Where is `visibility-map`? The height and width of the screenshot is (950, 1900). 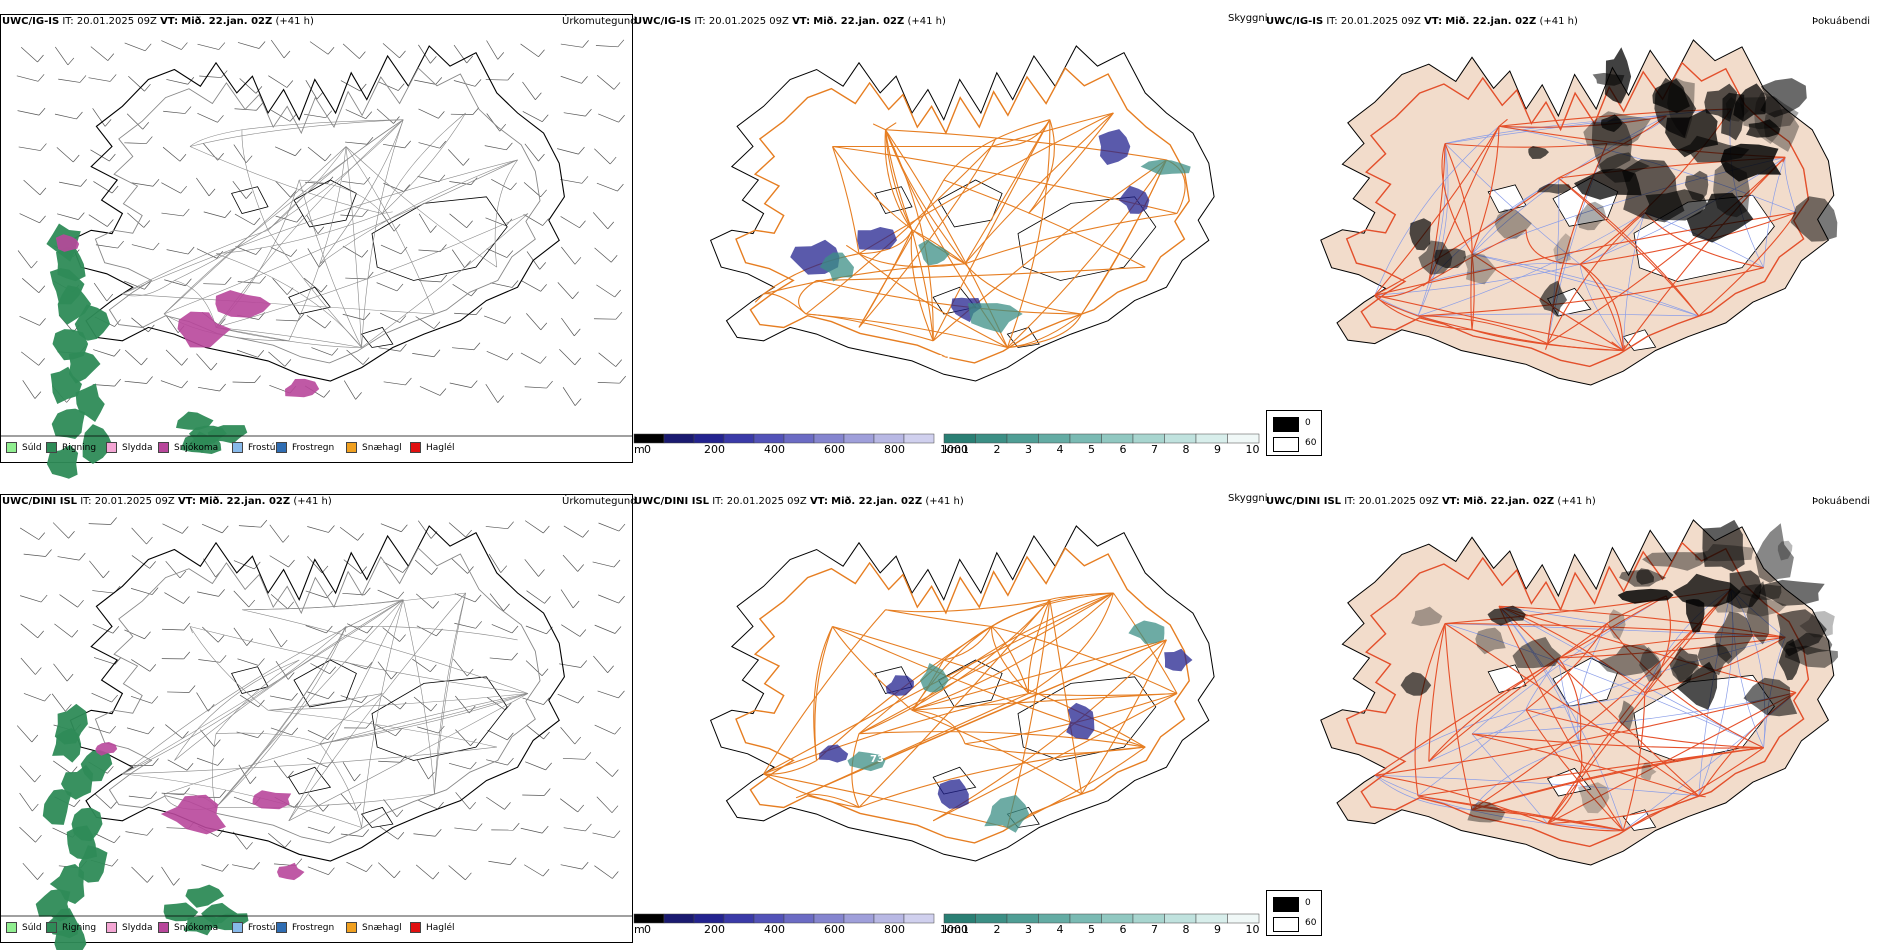 visibility-map is located at coordinates (962, 213).